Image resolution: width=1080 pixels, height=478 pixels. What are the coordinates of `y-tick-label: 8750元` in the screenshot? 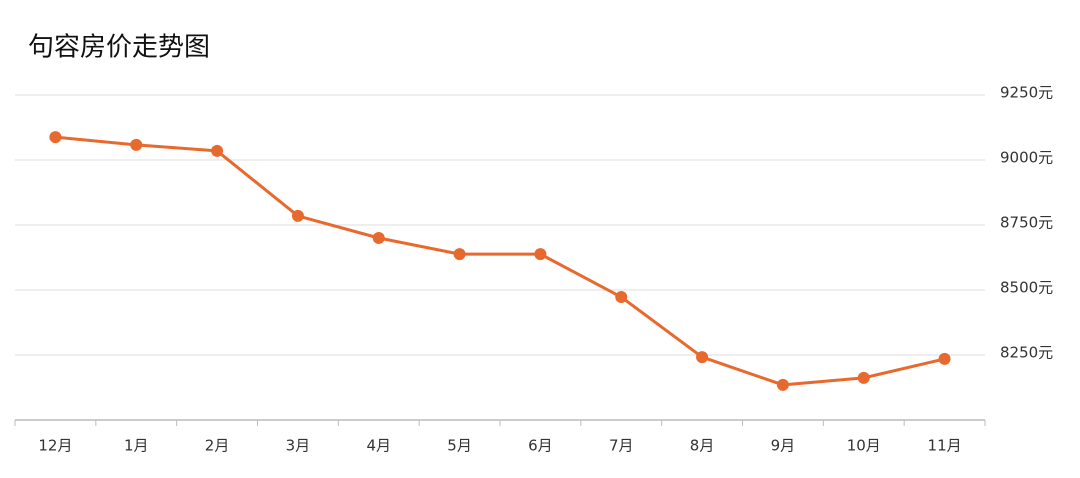 It's located at (1026, 223).